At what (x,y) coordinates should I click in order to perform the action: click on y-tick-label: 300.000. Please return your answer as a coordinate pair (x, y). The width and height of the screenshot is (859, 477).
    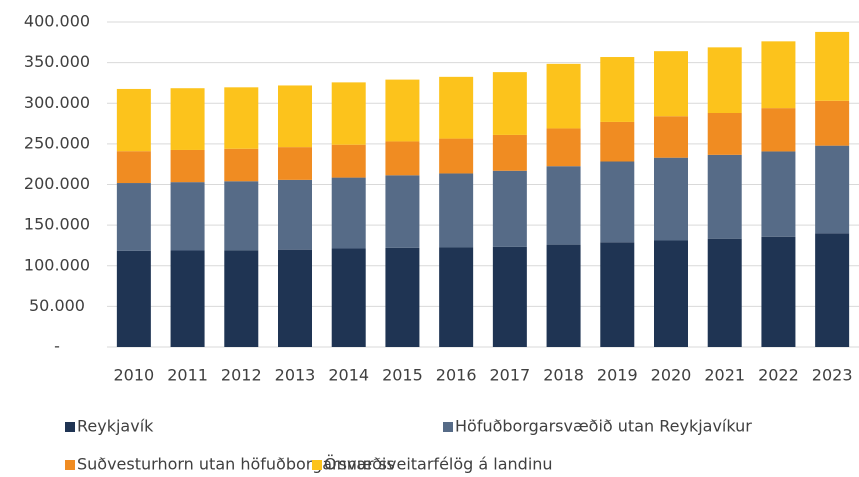
    Looking at the image, I should click on (57, 102).